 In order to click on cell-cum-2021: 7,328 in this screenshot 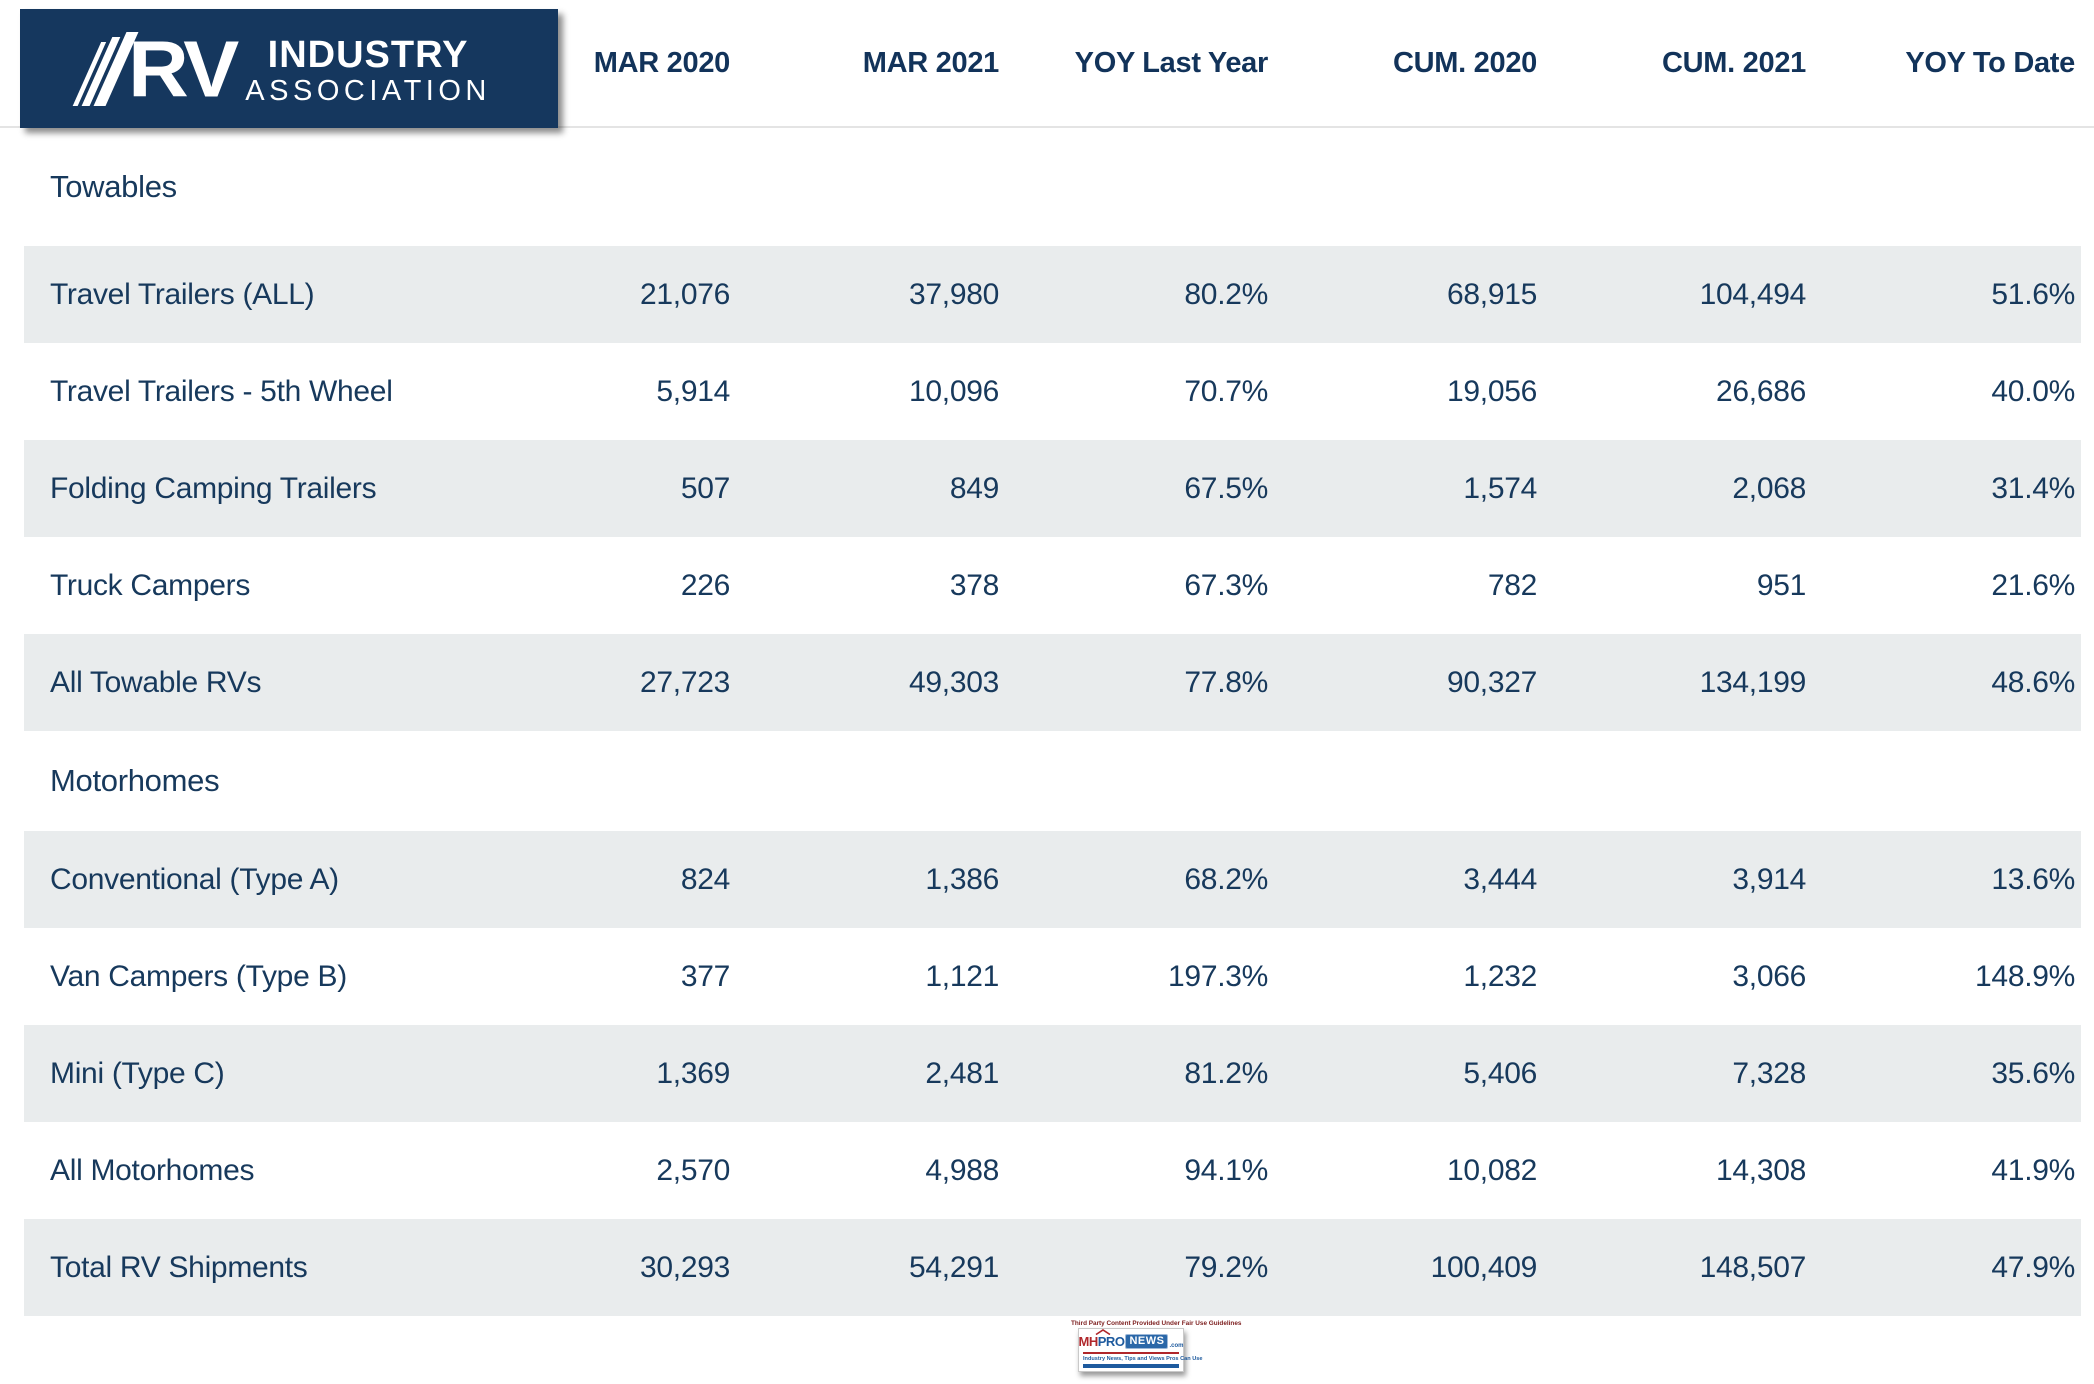, I will do `click(1769, 1073)`.